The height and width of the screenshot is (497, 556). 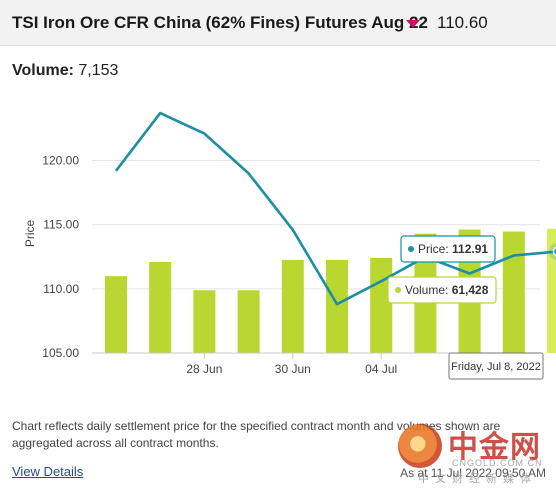 I want to click on as-of-timestamp: As at 11 Jul 2022 09:50 AM, so click(x=473, y=473).